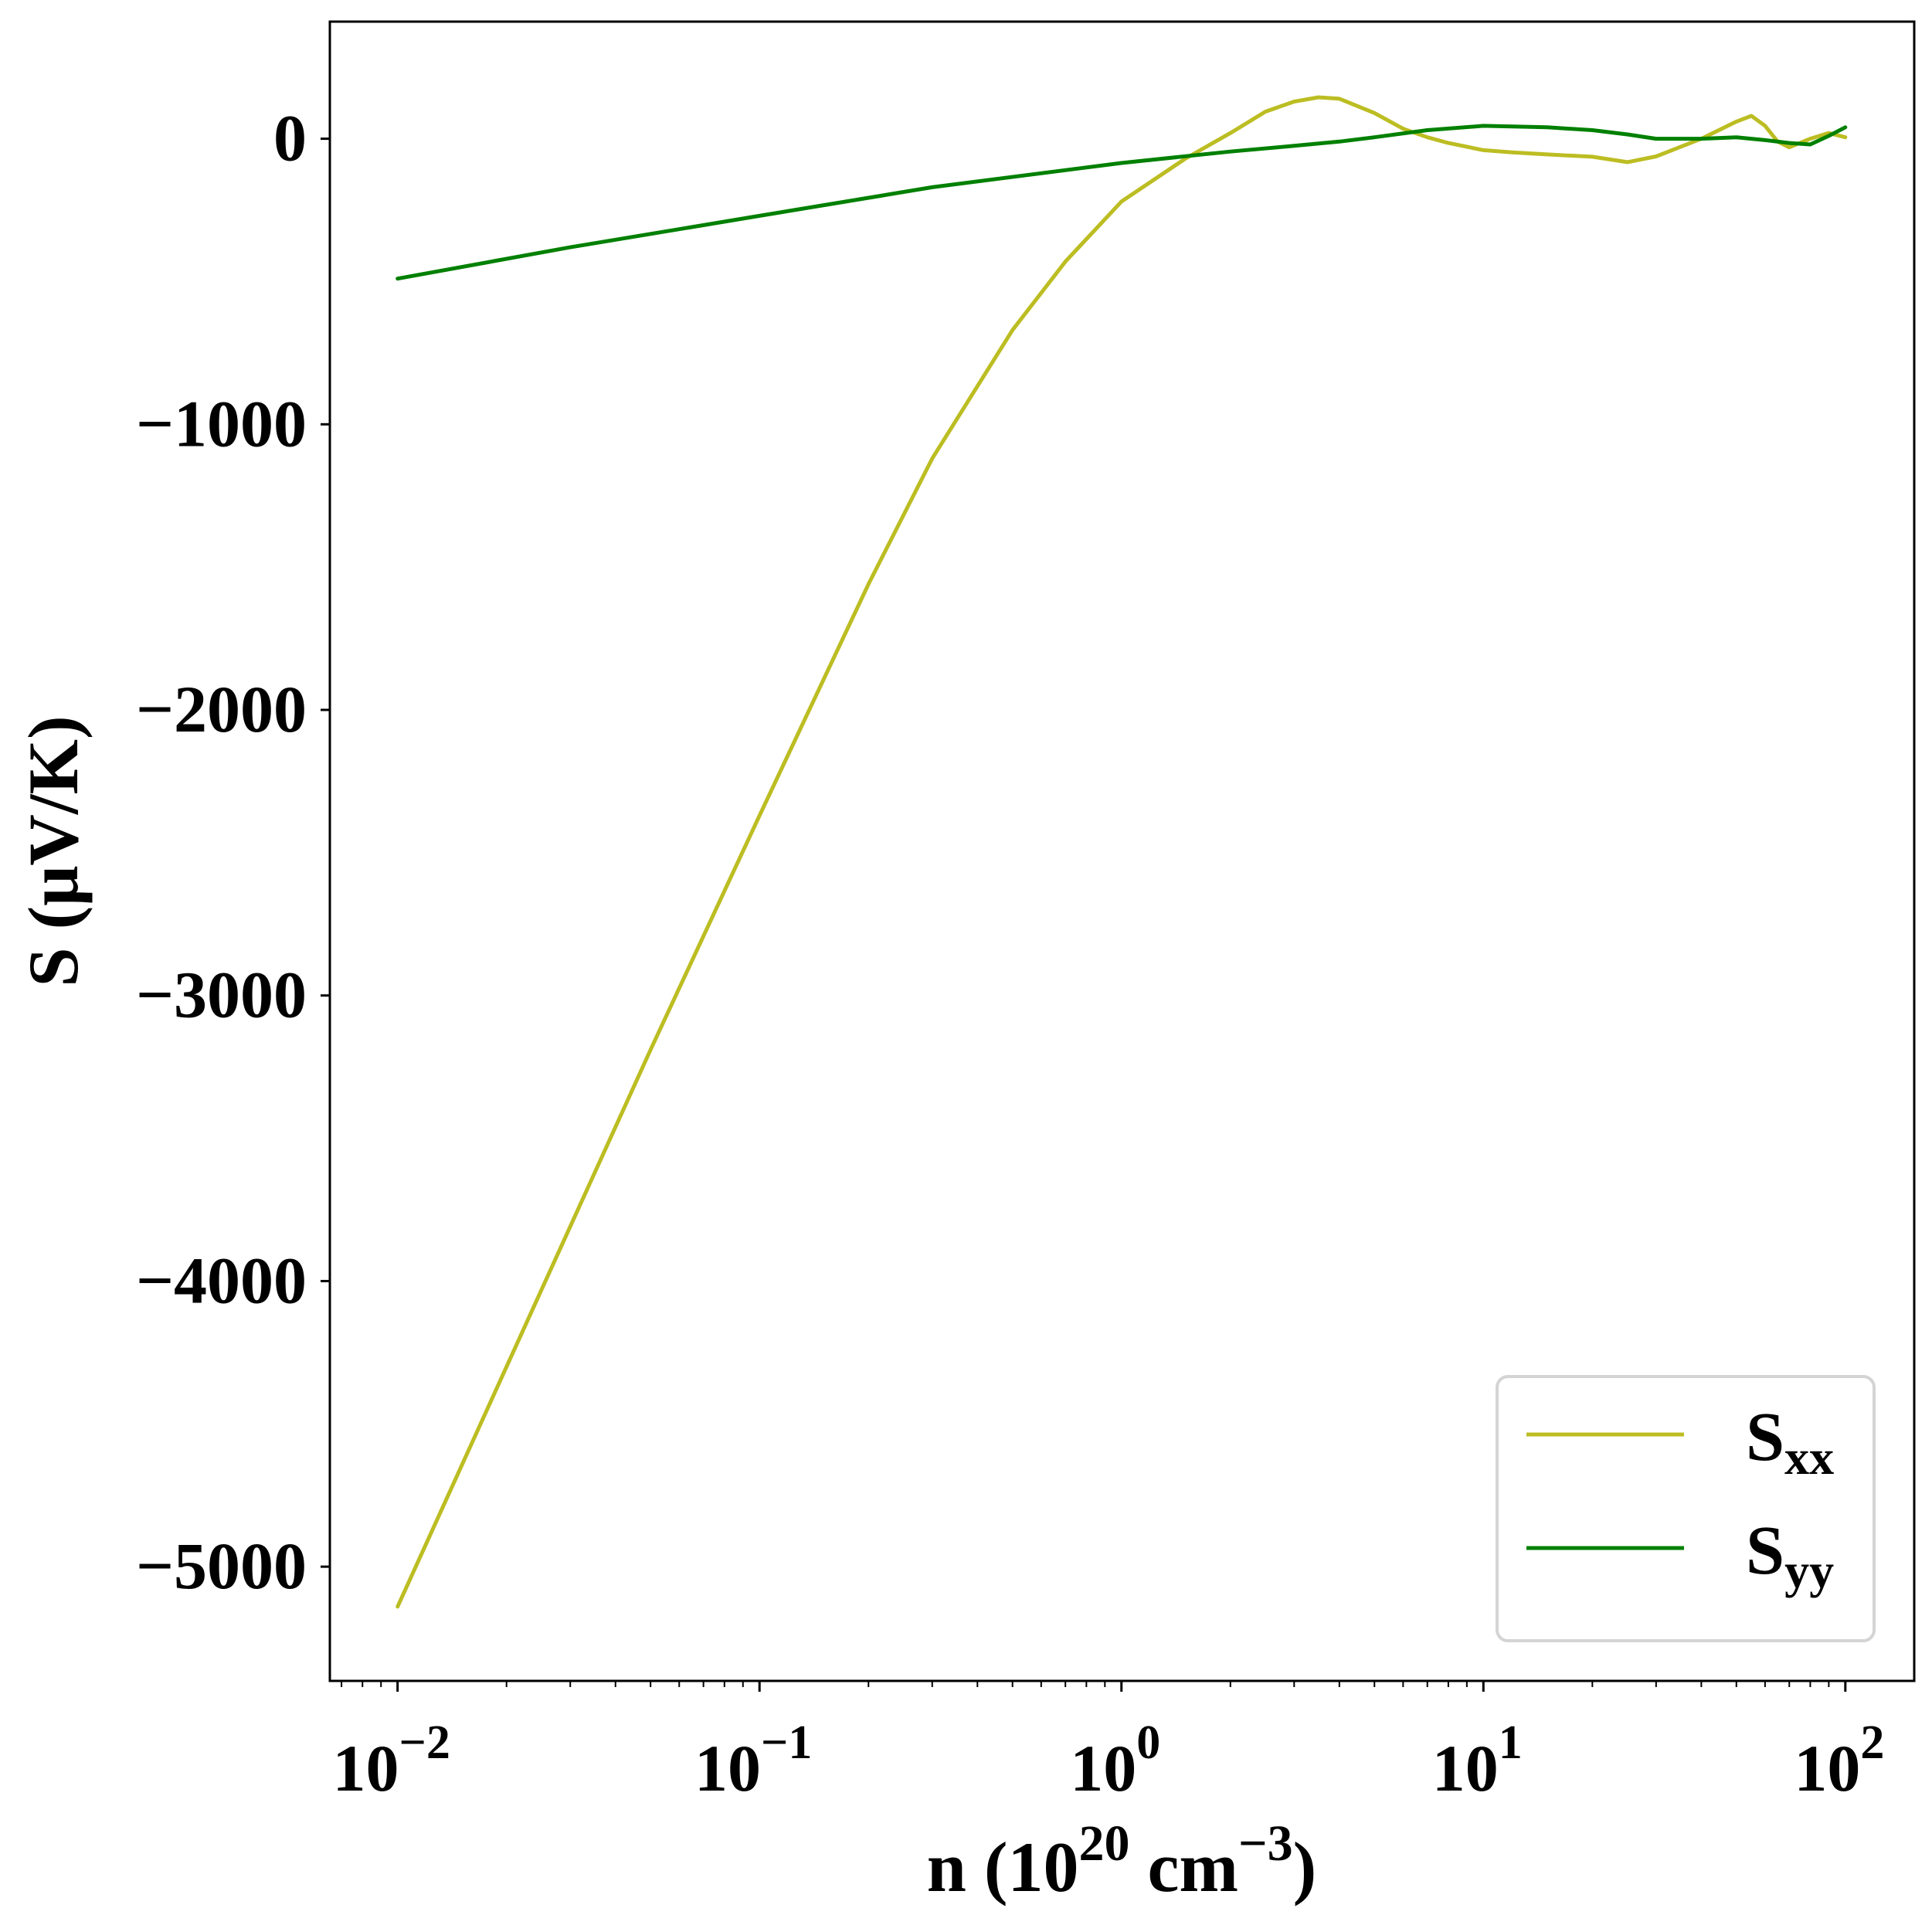  I want to click on legend-label-syy: Syy, so click(1790, 1555).